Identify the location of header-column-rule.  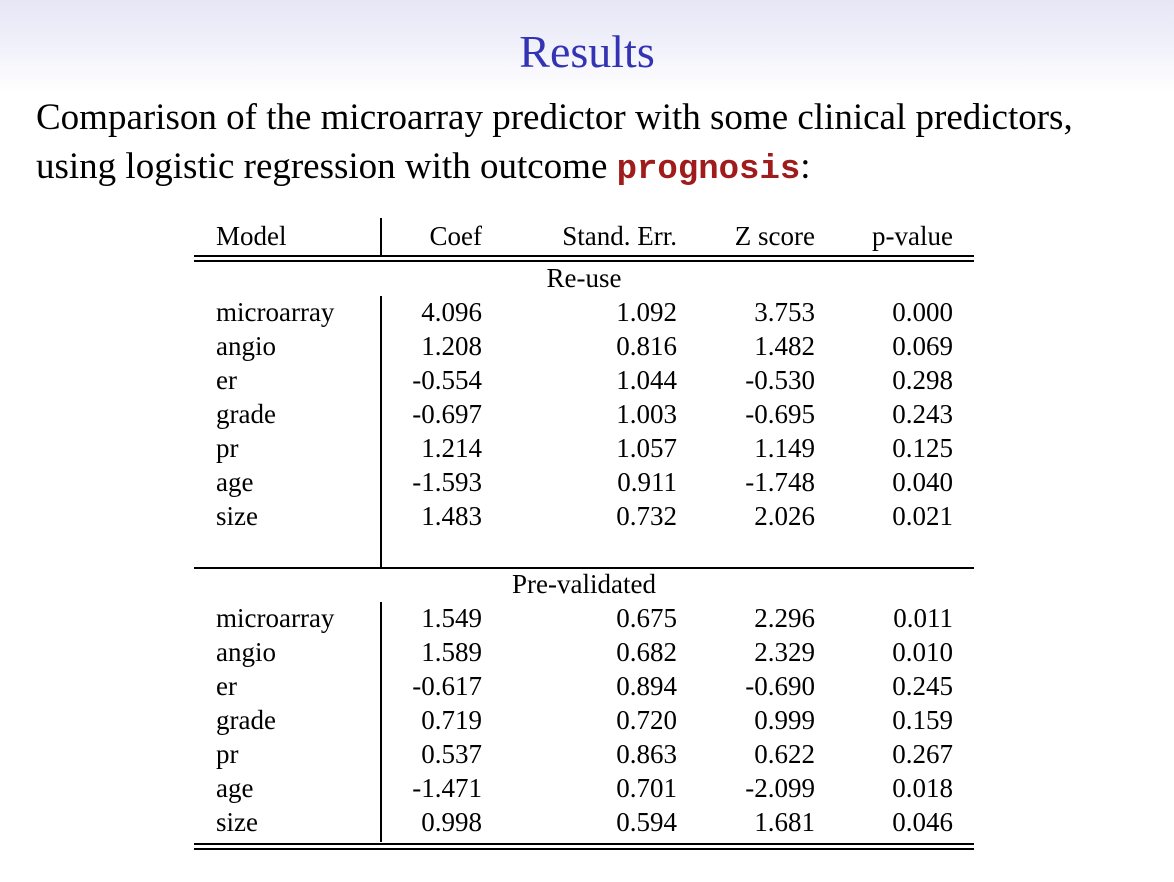
(381, 237).